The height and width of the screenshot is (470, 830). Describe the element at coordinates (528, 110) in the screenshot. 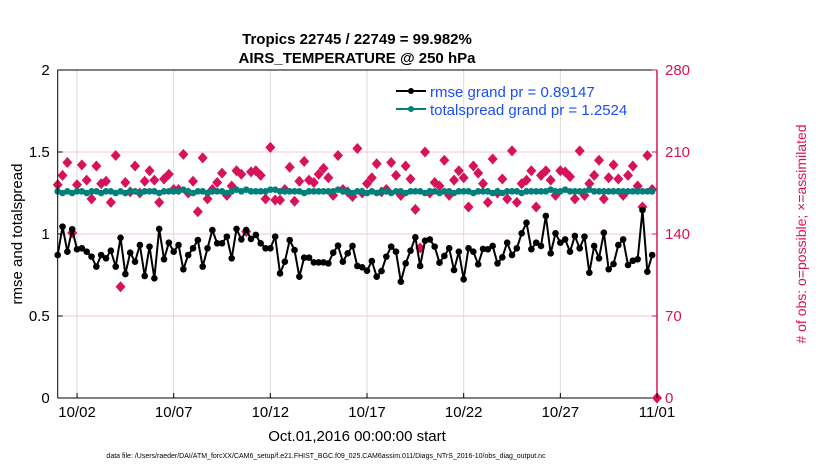

I see `legend-totalspread-label: totalspread grand pr = 1.2524` at that location.